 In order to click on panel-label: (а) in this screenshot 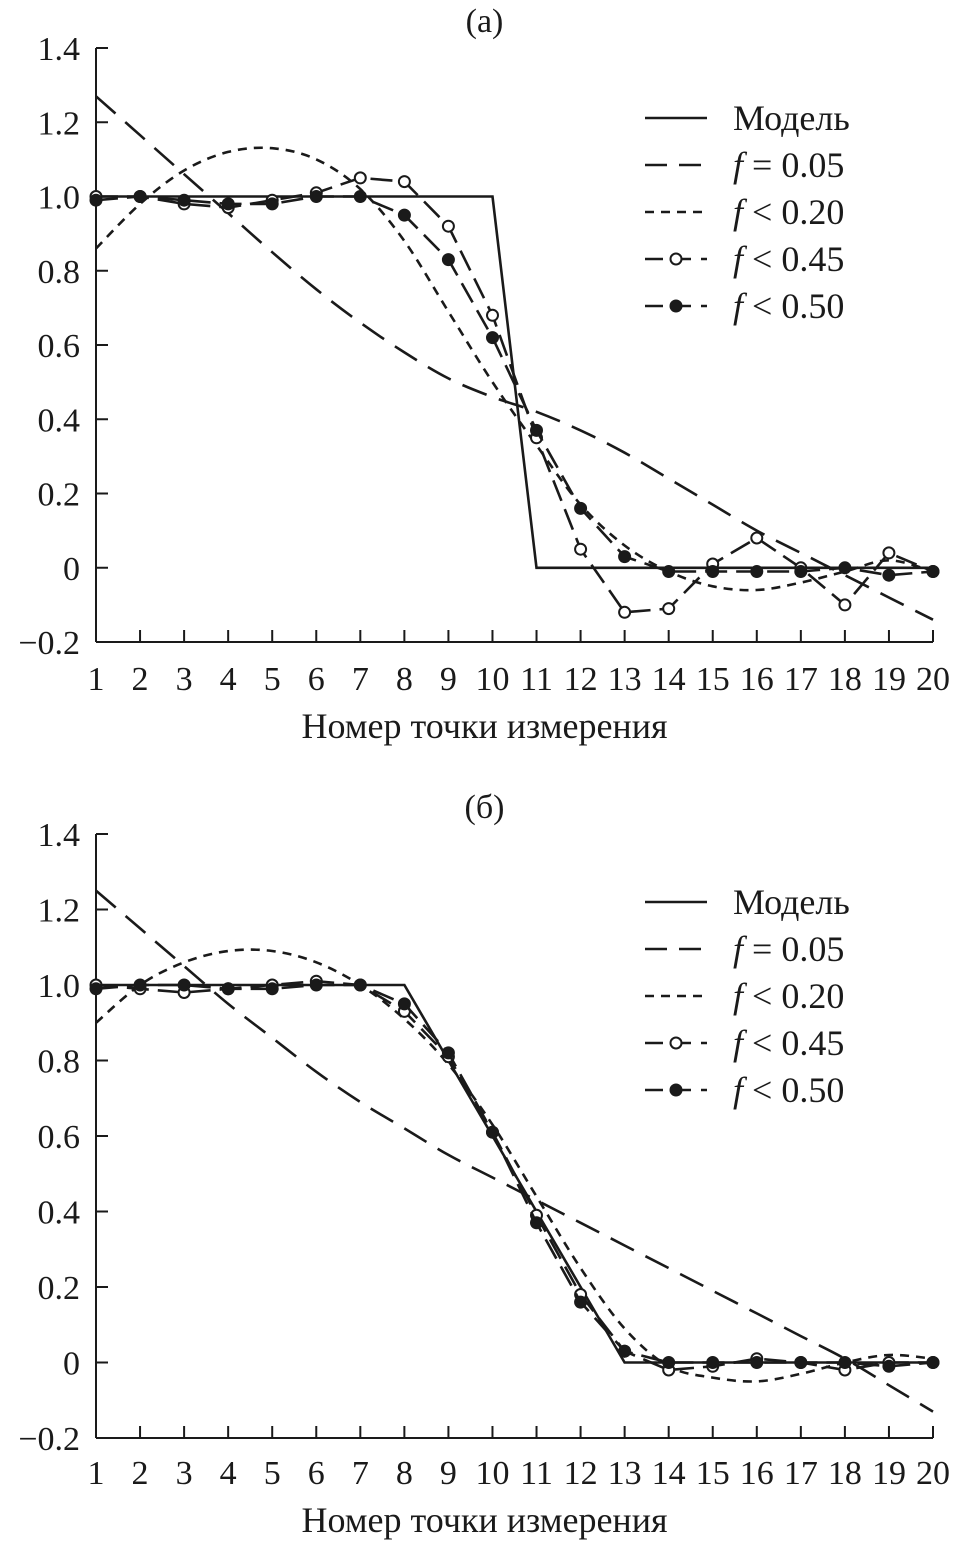, I will do `click(485, 21)`.